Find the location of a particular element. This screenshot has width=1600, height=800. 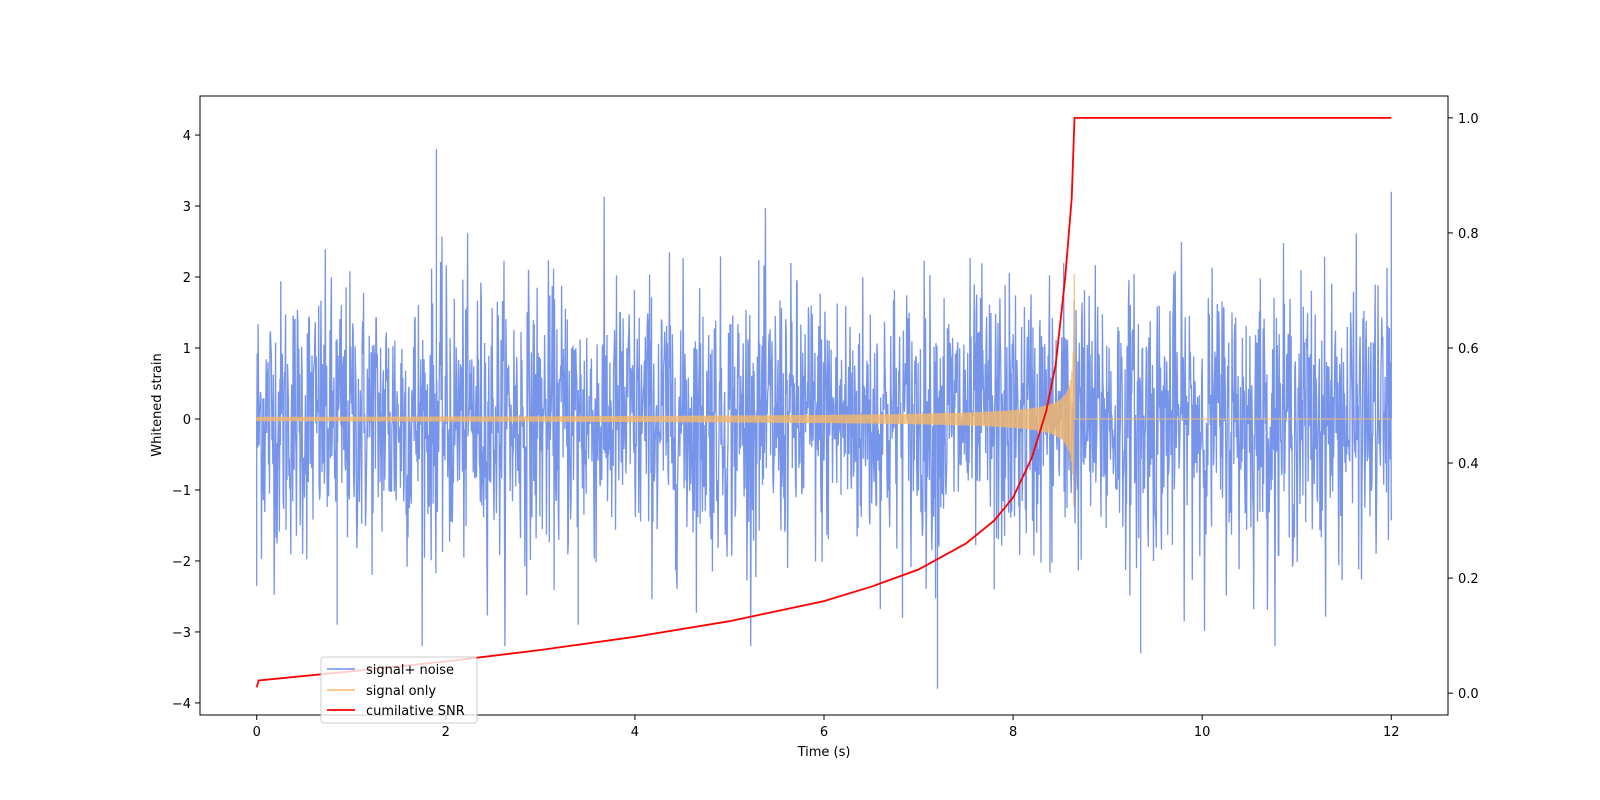

y-axis-label: Whitened strain is located at coordinates (157, 404).